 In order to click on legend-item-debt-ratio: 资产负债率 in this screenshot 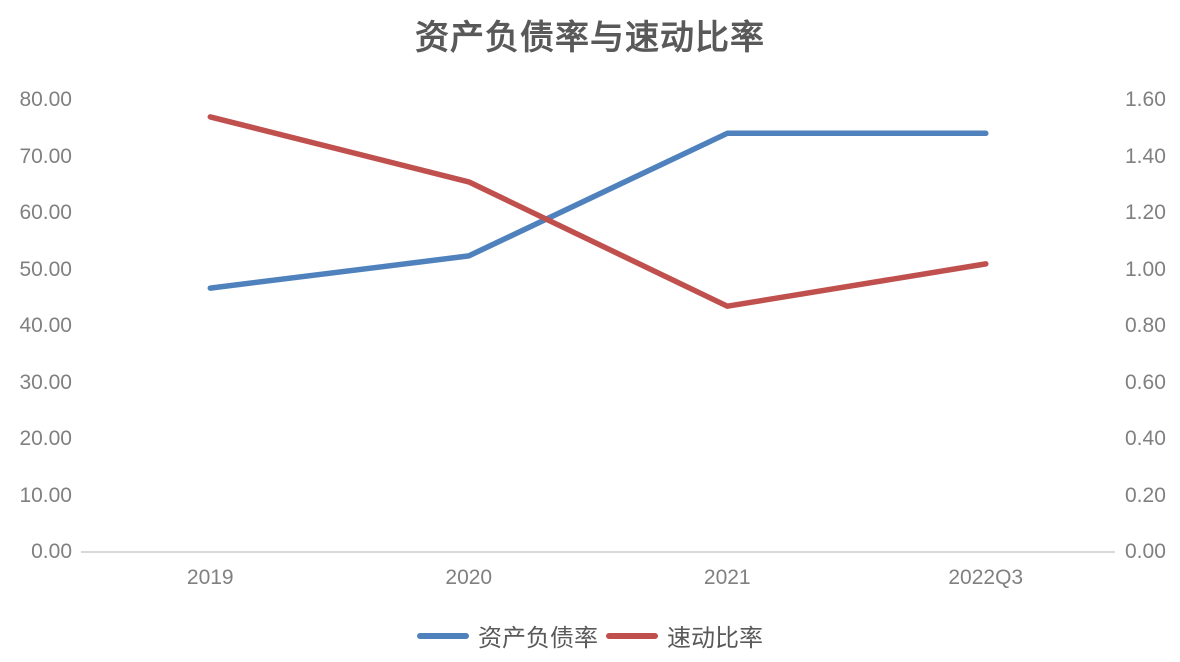, I will do `click(507, 635)`.